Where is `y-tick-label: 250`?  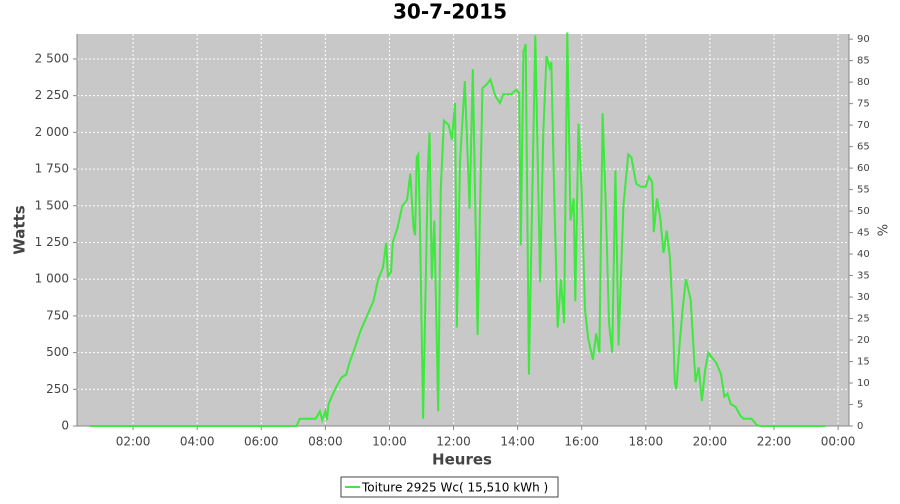
y-tick-label: 250 is located at coordinates (57, 389).